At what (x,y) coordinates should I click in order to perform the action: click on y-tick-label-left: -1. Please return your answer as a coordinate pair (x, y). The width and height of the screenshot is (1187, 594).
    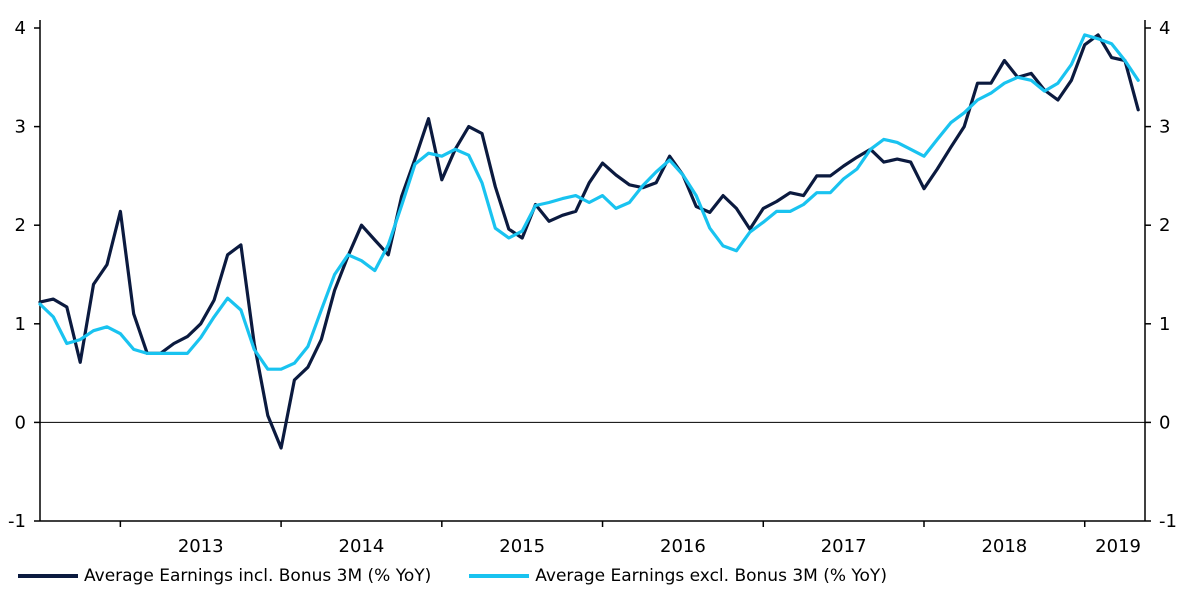
    Looking at the image, I should click on (17, 521).